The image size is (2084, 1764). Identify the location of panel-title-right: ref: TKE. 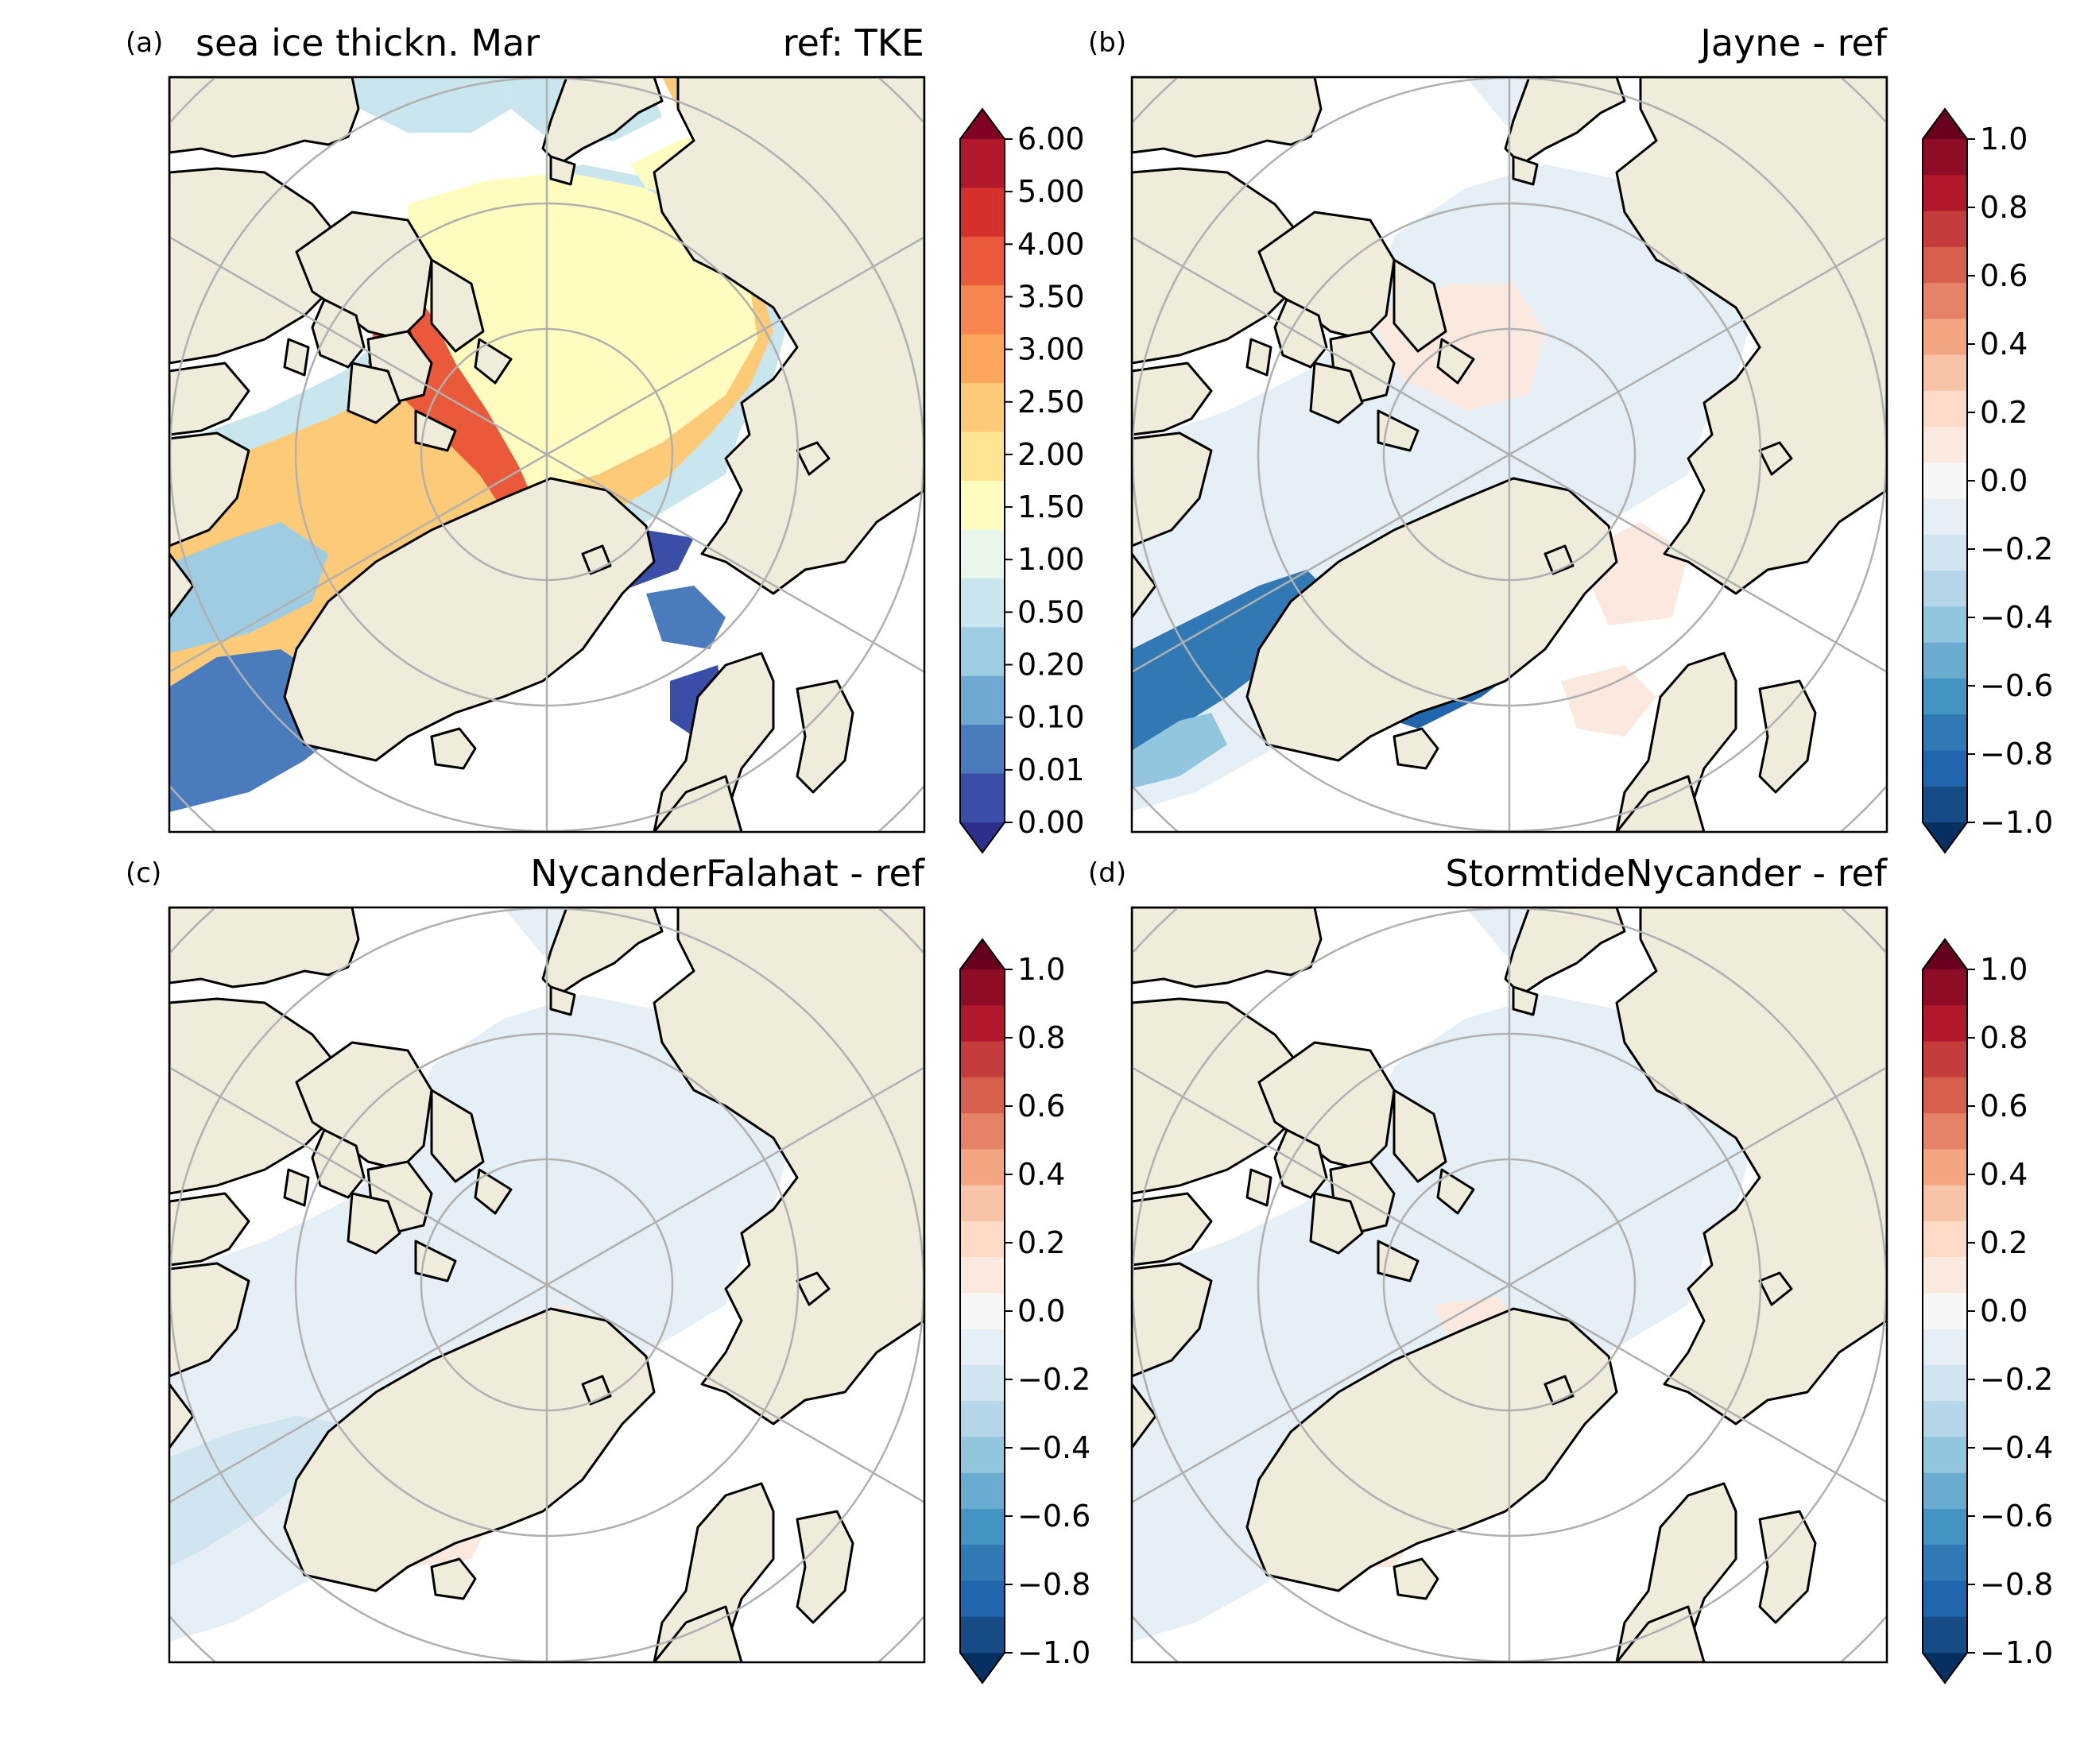
(853, 42).